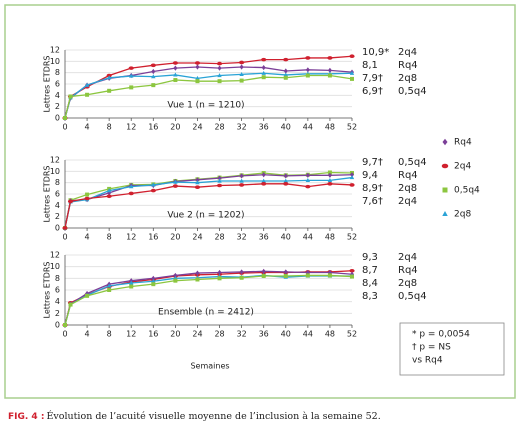  Describe the element at coordinates (372, 91) in the screenshot. I see `end-value-label: 6,9†` at that location.